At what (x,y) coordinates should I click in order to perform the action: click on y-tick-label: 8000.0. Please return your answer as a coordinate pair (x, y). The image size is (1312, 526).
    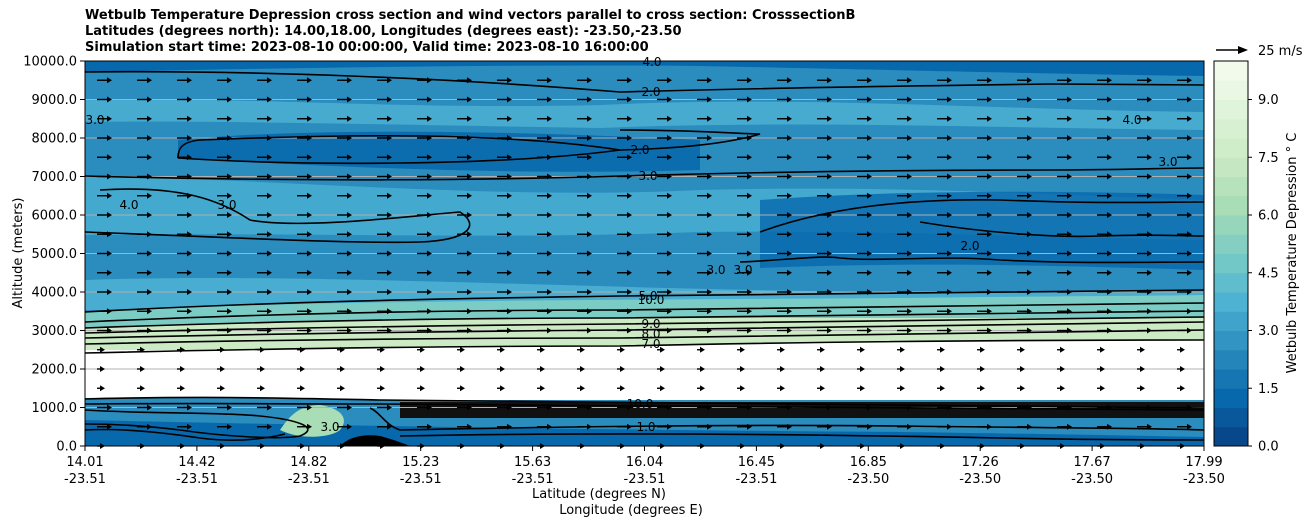
    Looking at the image, I should click on (55, 139).